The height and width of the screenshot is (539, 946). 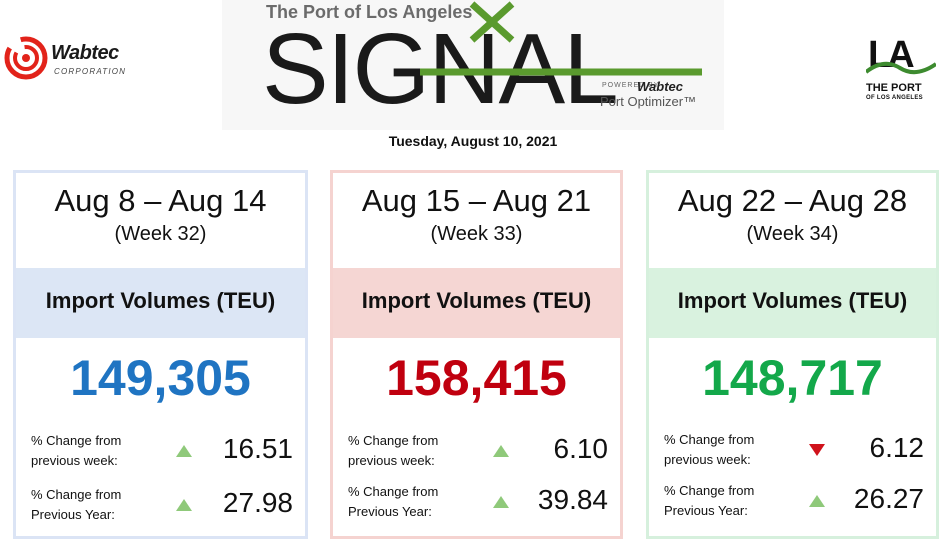 I want to click on week-header: Aug 22 – Aug 28 (Week 34), so click(x=792, y=220).